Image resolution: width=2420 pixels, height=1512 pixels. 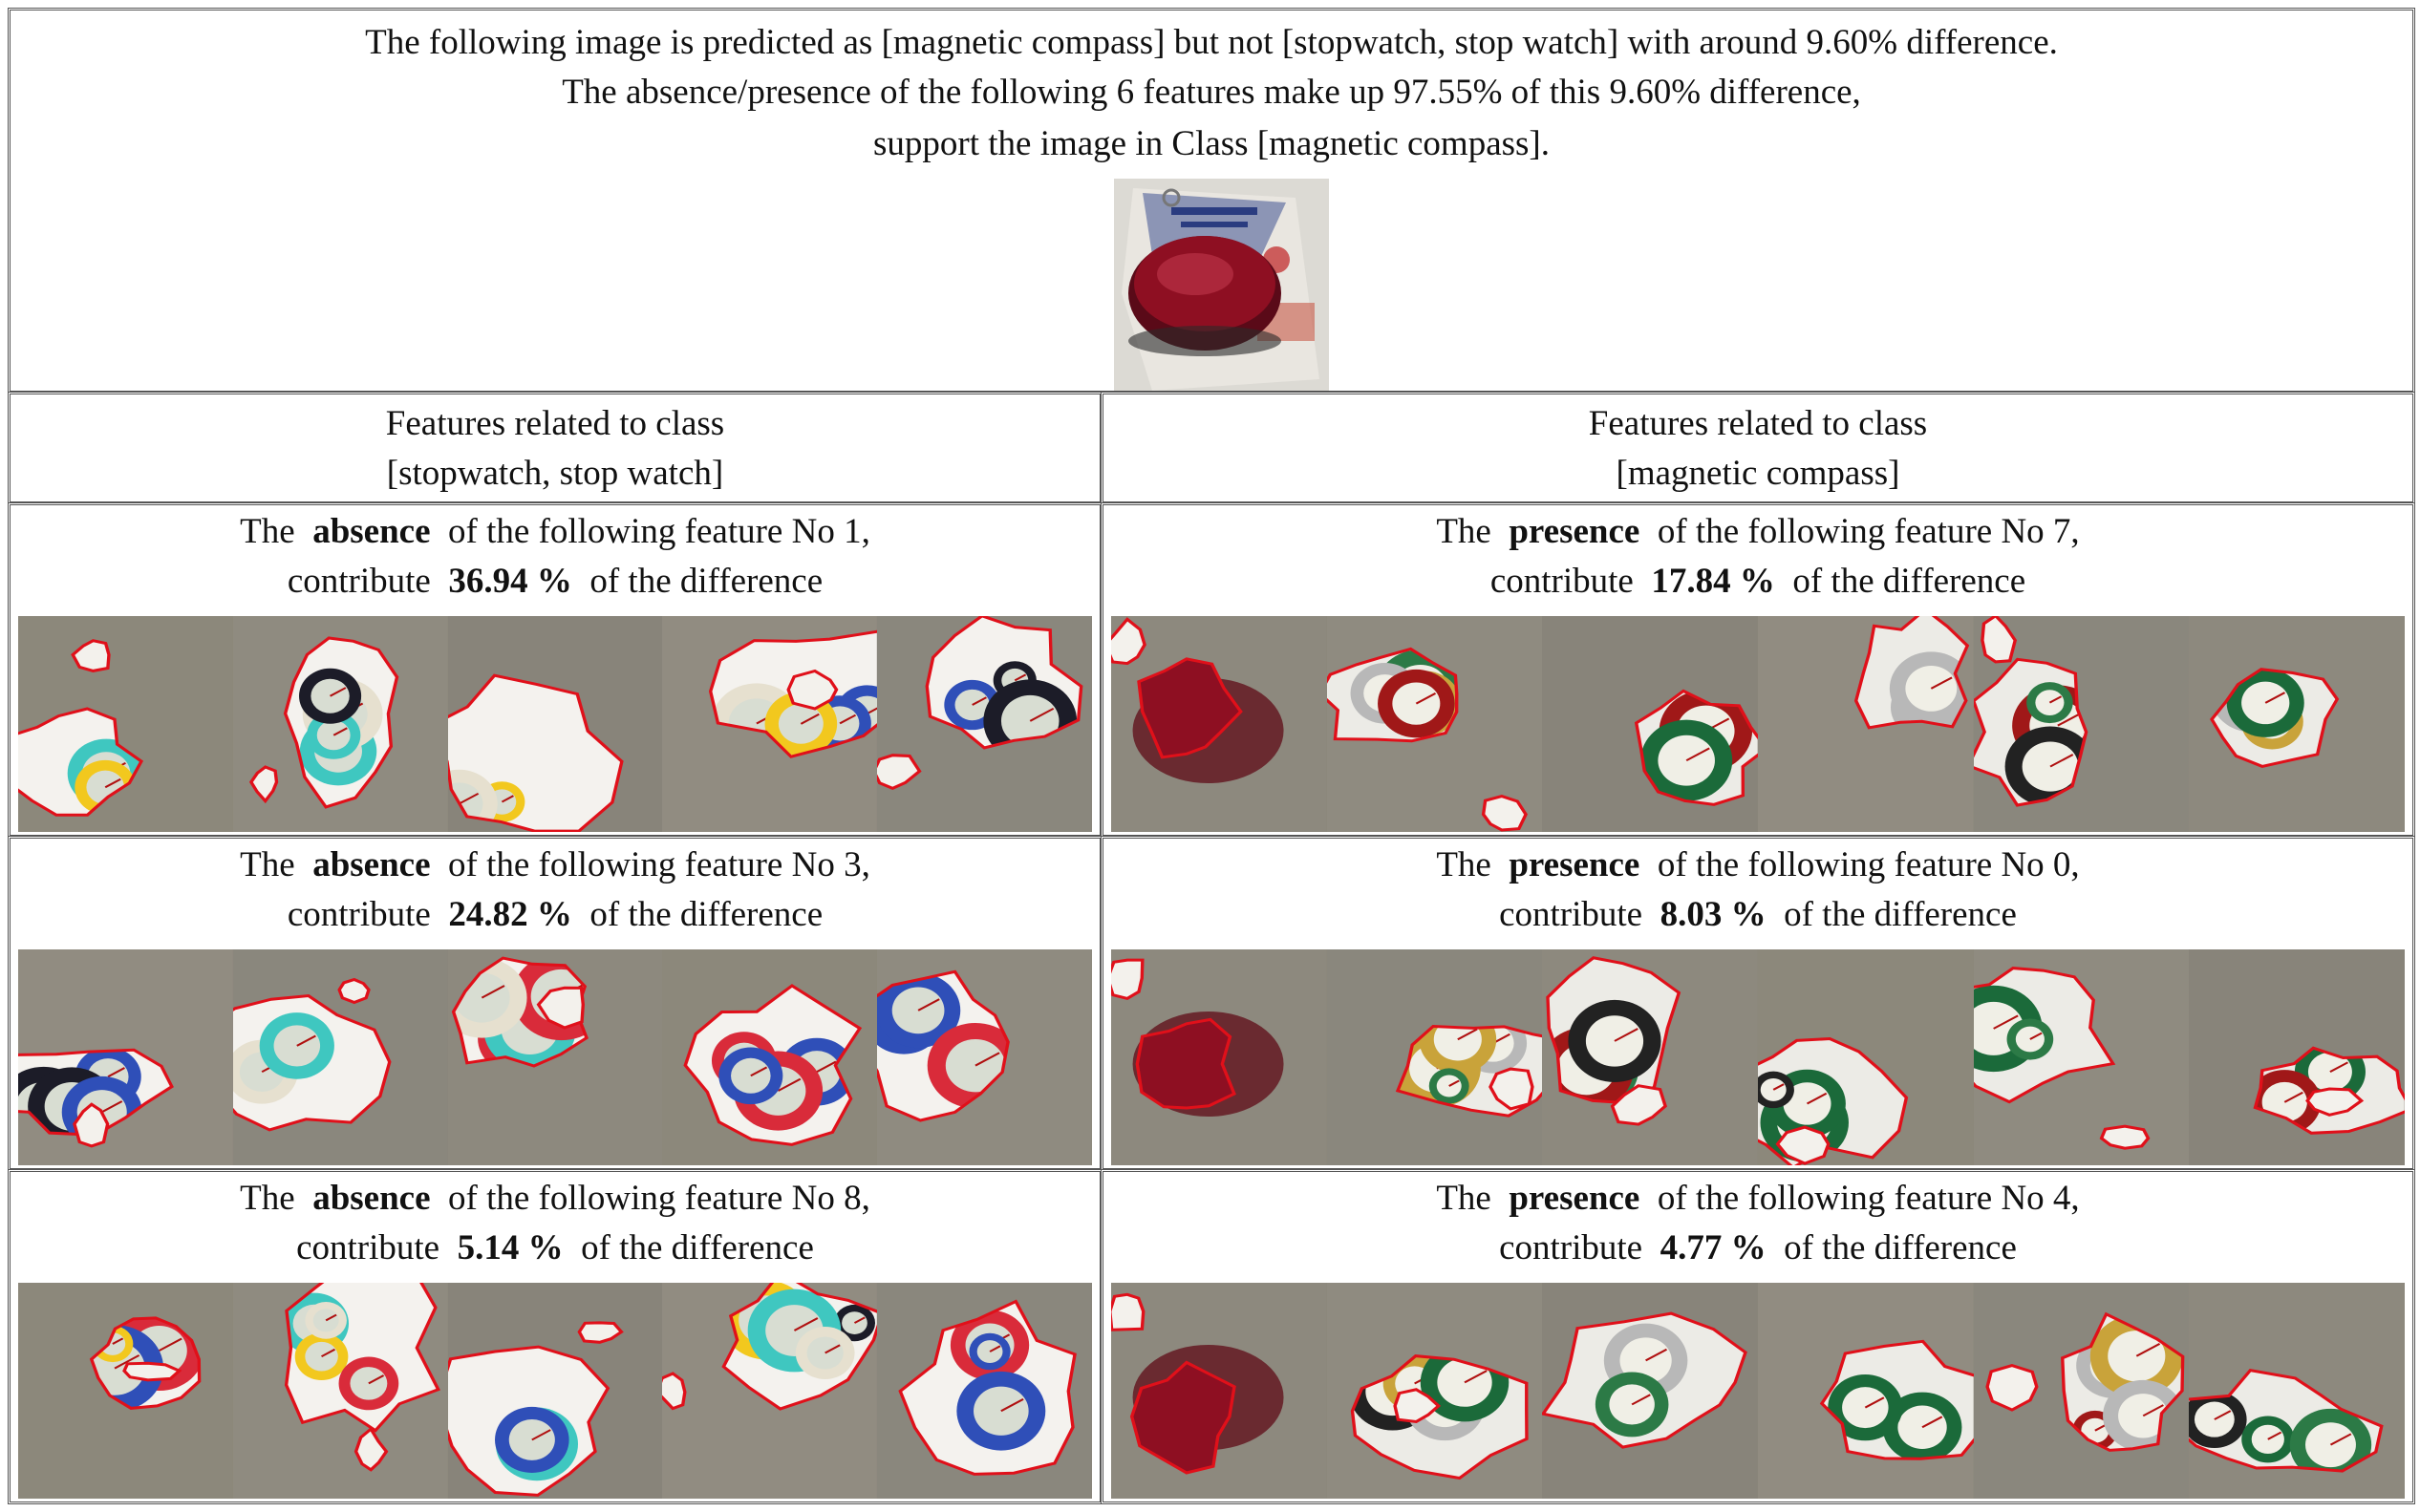 What do you see at coordinates (857, 531) in the screenshot?
I see `feature-number: 1,` at bounding box center [857, 531].